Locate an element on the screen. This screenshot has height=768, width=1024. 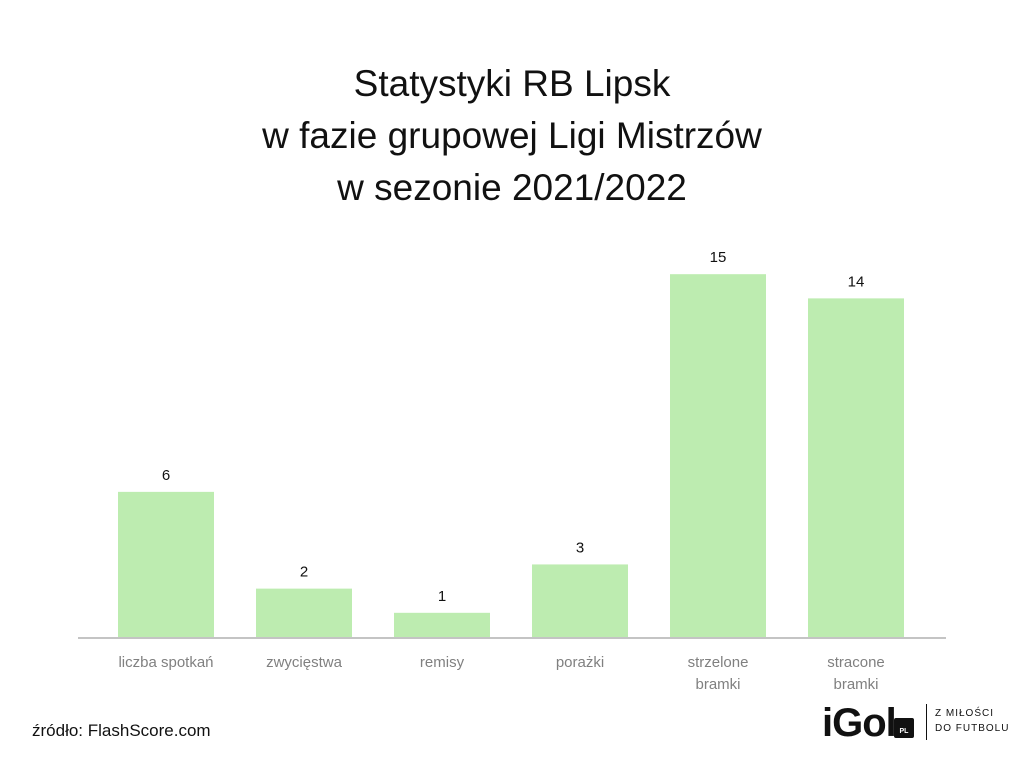
data-label-5: 14 is located at coordinates (856, 281).